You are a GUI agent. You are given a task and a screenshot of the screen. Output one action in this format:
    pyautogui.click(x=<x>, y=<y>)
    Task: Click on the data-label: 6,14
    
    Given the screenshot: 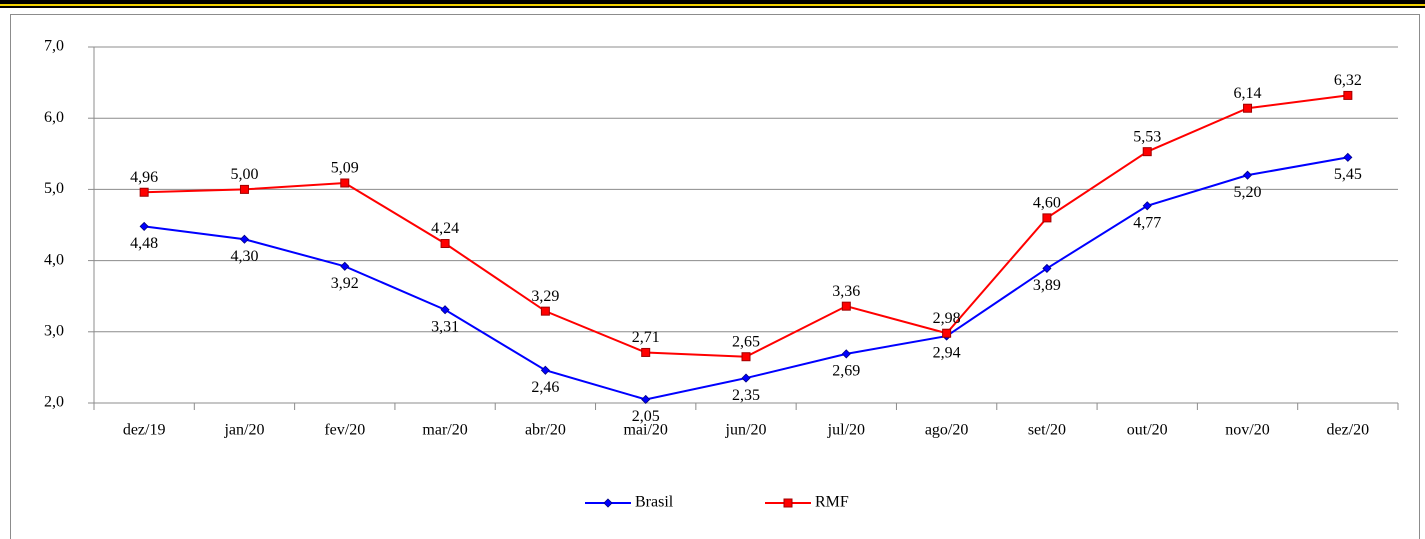 What is the action you would take?
    pyautogui.click(x=1248, y=93)
    